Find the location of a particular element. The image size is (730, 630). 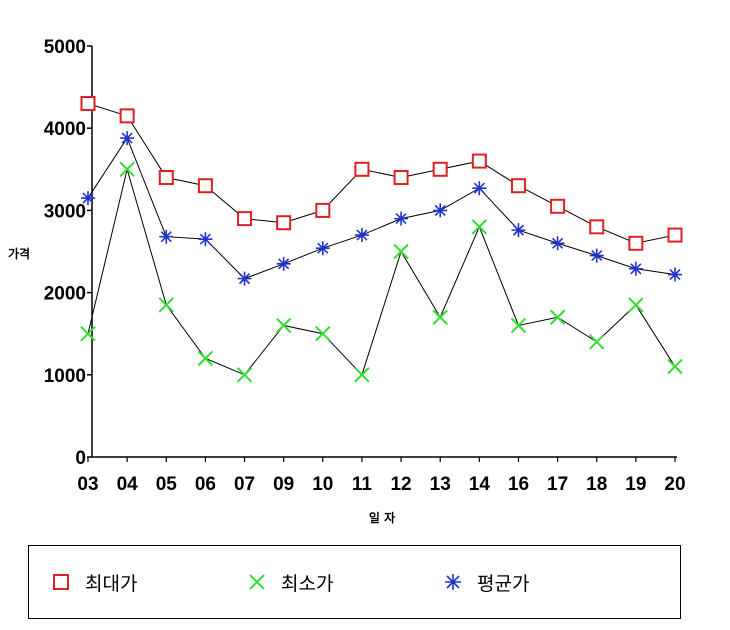

x-tick-label: 09 is located at coordinates (283, 484).